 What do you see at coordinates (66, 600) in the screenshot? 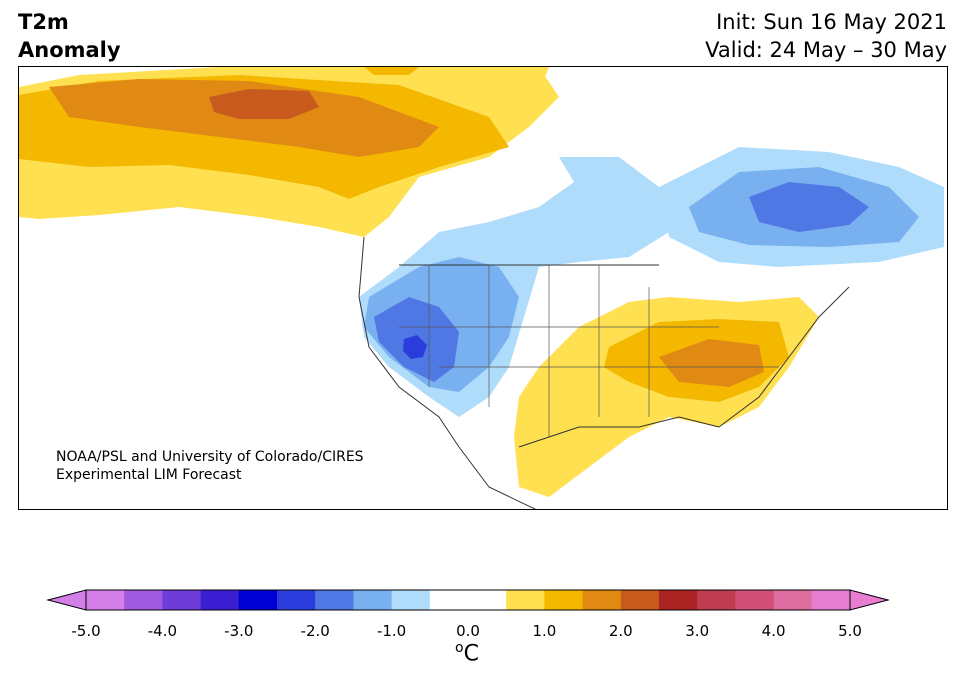
I see `colorbar-under-arrow` at bounding box center [66, 600].